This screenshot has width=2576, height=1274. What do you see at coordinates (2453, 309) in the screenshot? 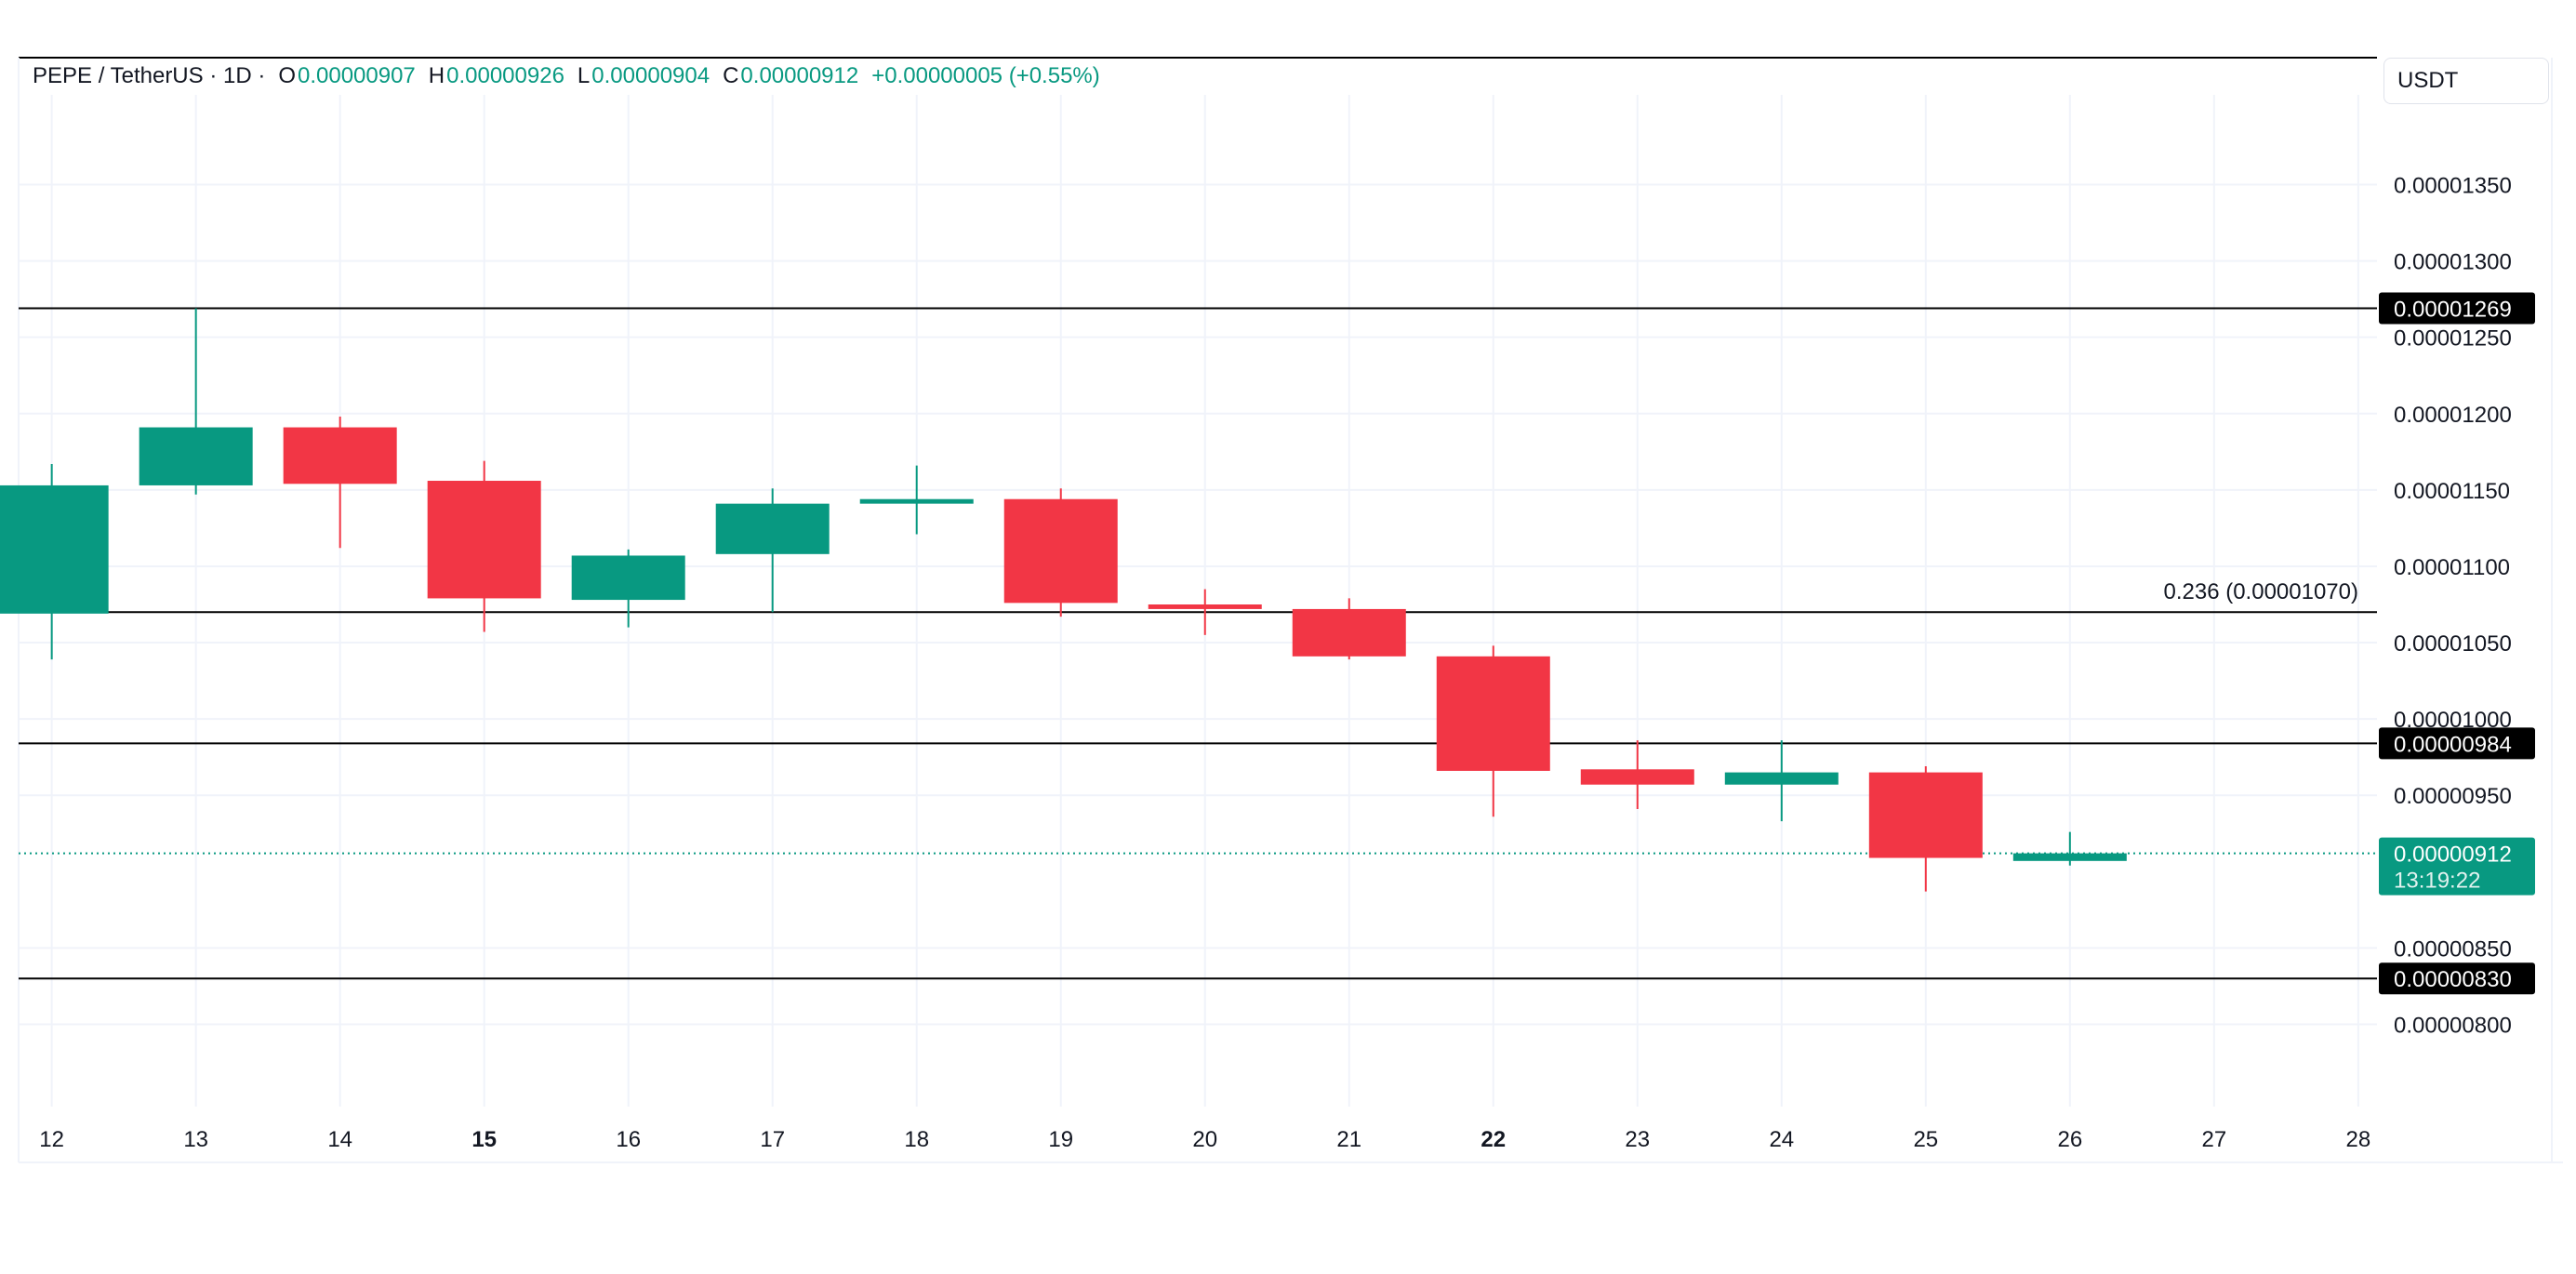
I see `price-badge-label: 0.00001269` at bounding box center [2453, 309].